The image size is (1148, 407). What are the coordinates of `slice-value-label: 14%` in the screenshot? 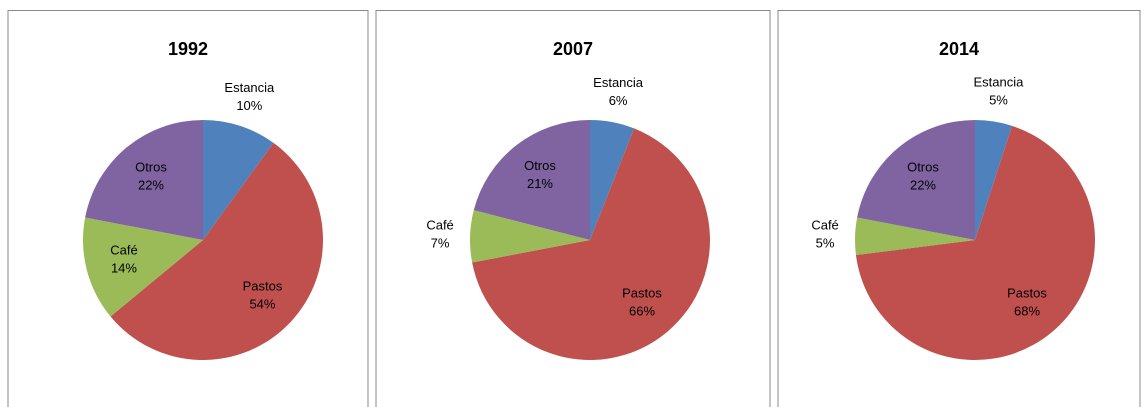 It's located at (124, 268).